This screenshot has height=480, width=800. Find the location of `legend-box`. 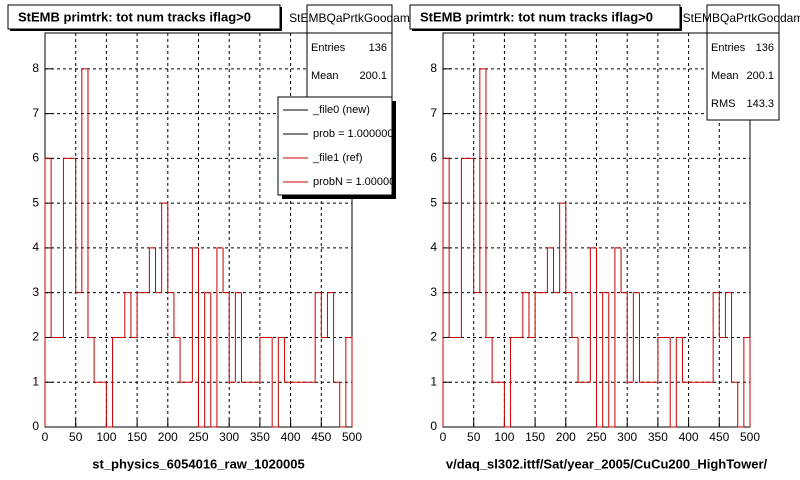

legend-box is located at coordinates (335, 146).